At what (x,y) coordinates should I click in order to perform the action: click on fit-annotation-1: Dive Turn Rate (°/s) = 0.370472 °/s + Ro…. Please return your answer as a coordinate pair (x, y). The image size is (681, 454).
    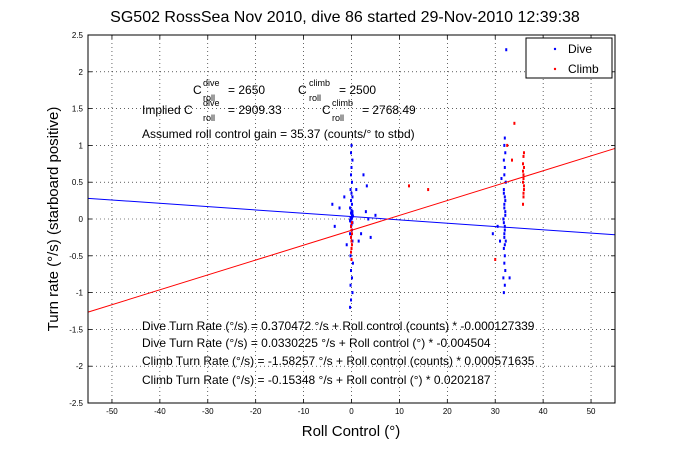
    Looking at the image, I should click on (338, 326).